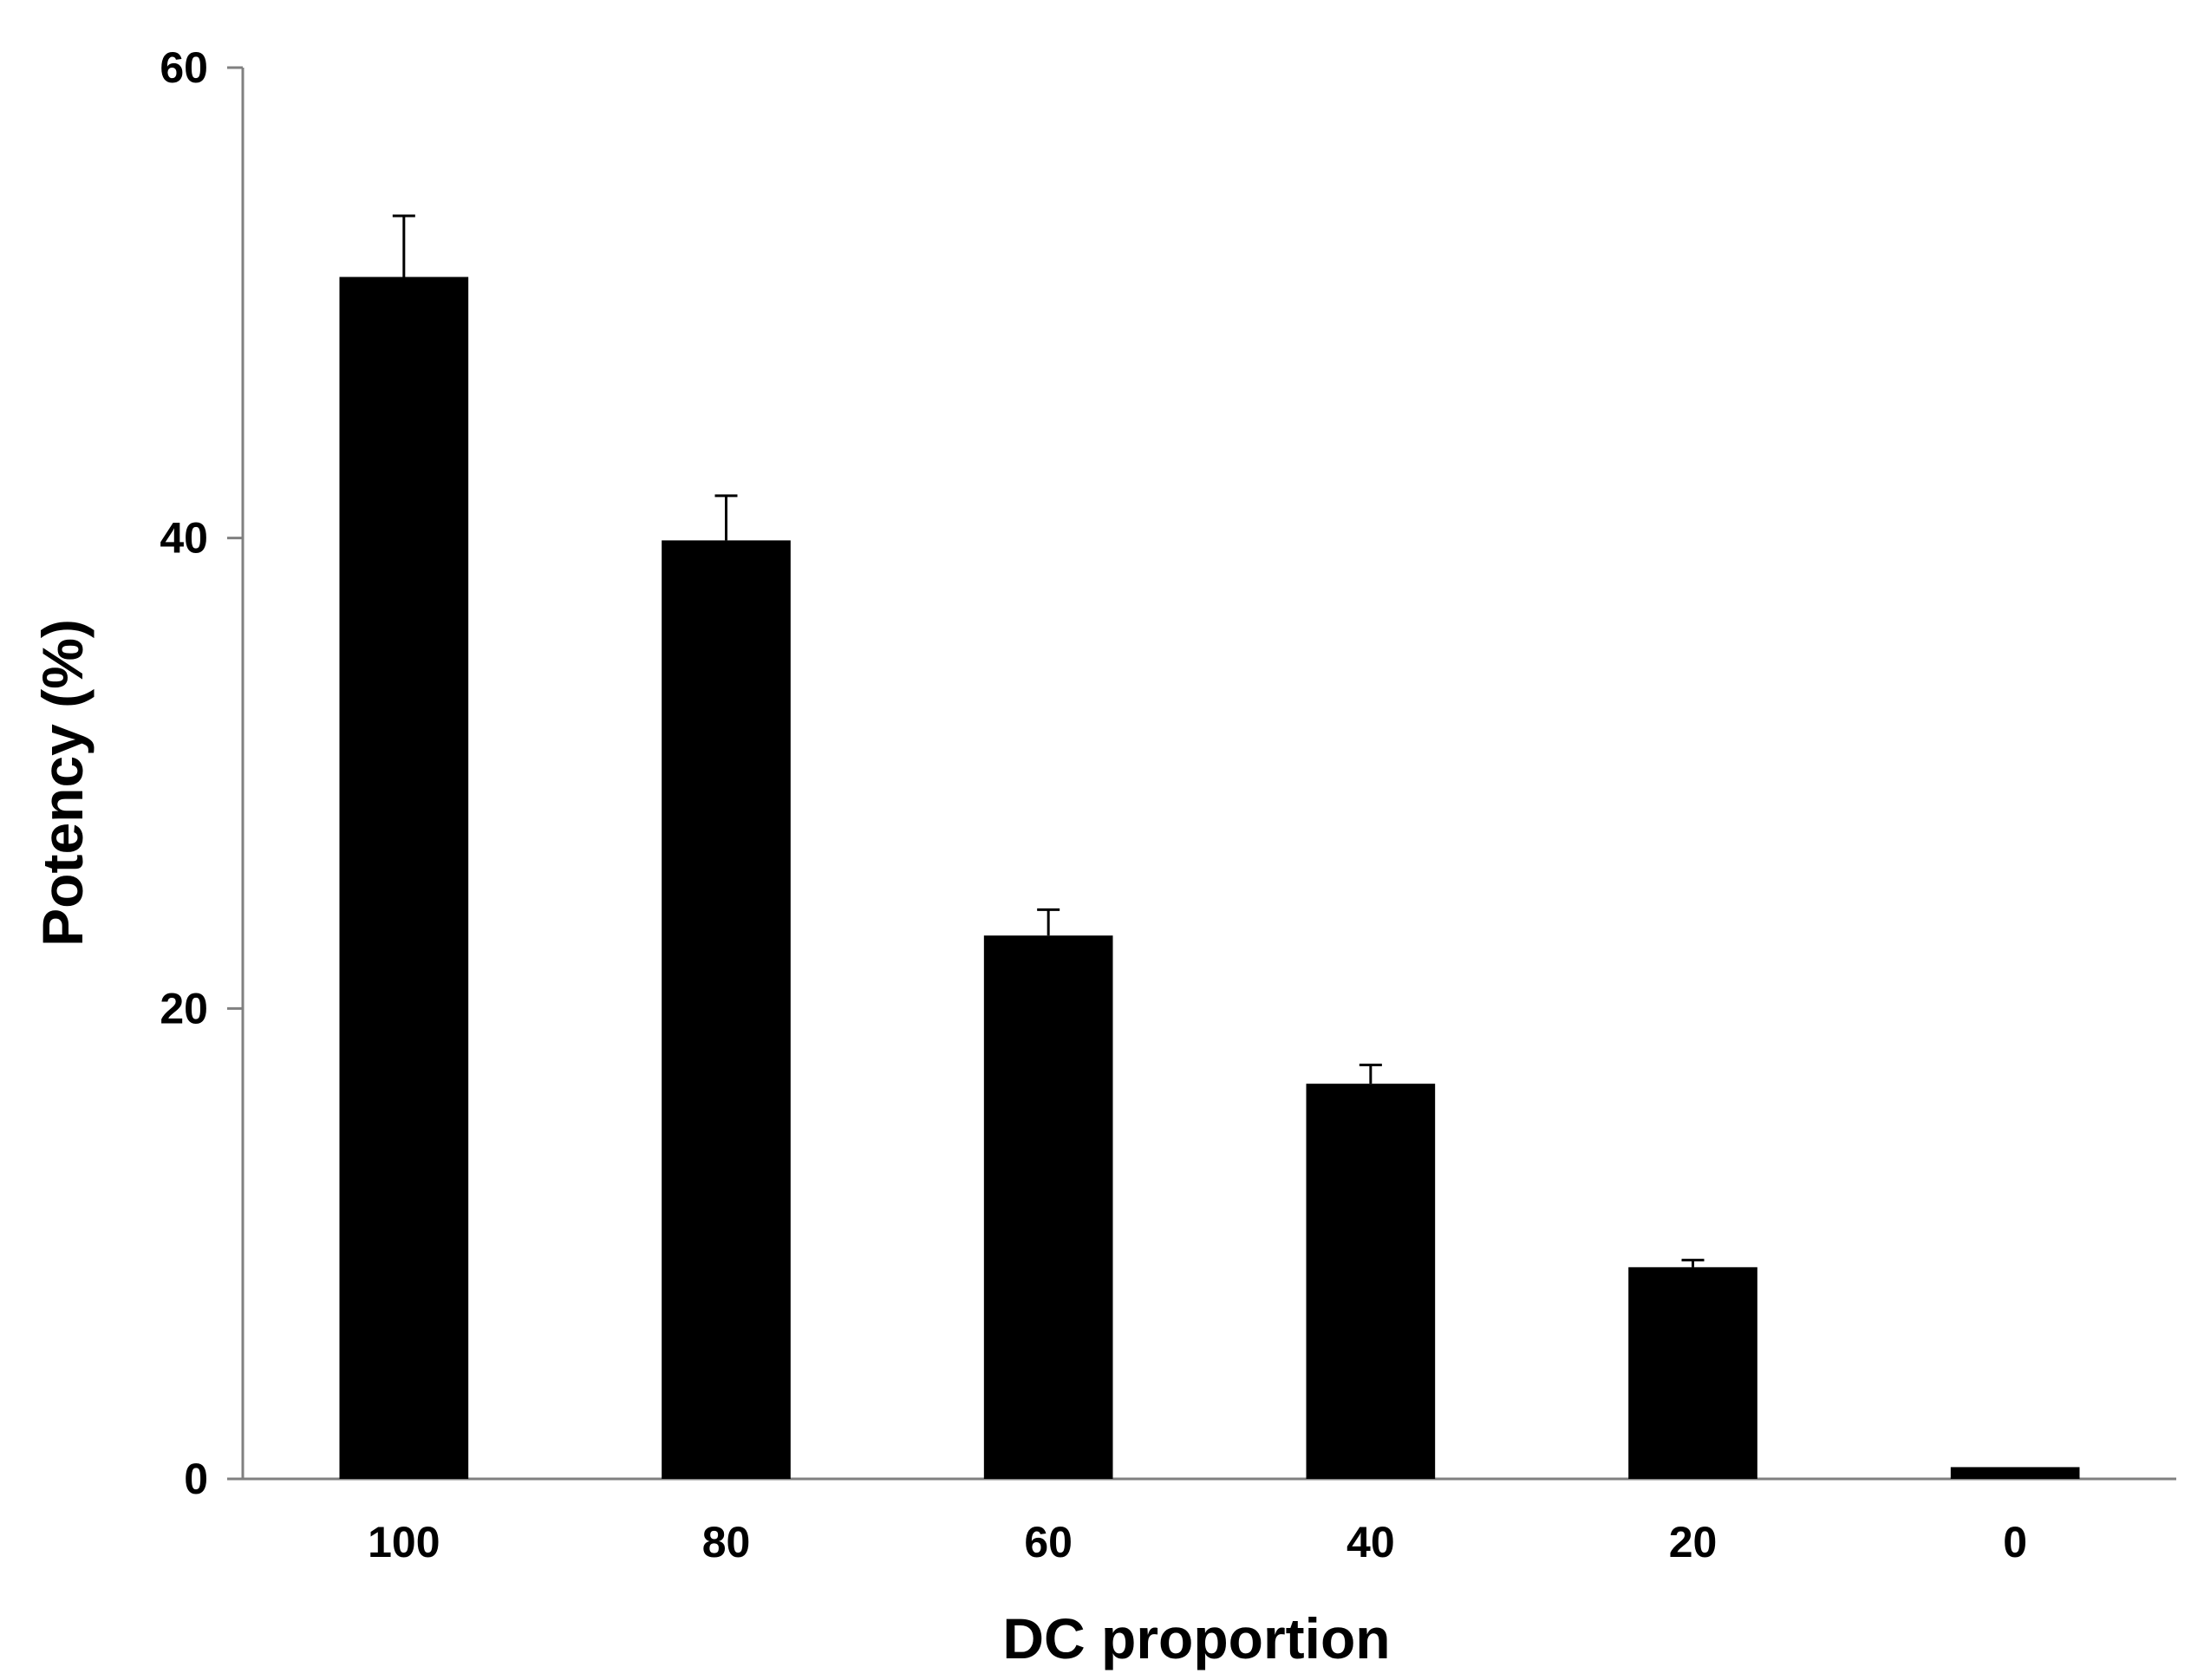  What do you see at coordinates (196, 1479) in the screenshot?
I see `y-tick-label: 0` at bounding box center [196, 1479].